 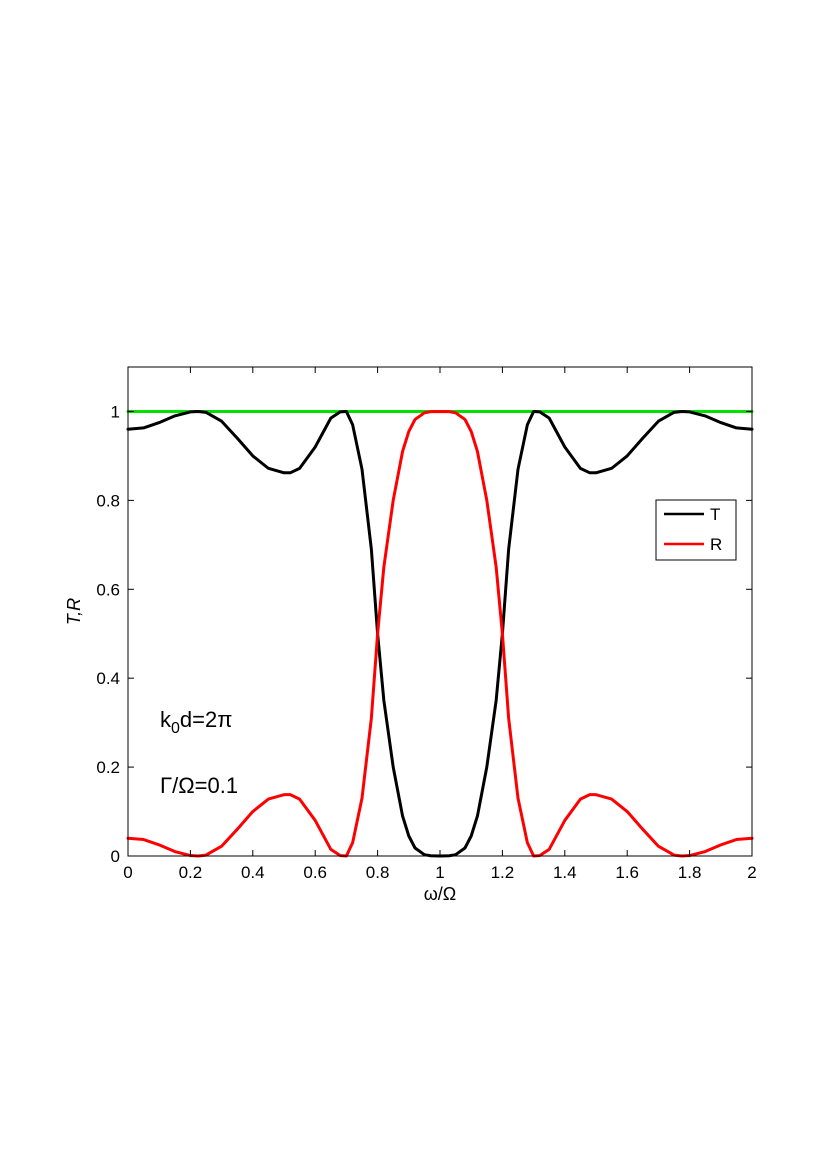 I want to click on x-tick-label: 0.6, so click(x=315, y=872).